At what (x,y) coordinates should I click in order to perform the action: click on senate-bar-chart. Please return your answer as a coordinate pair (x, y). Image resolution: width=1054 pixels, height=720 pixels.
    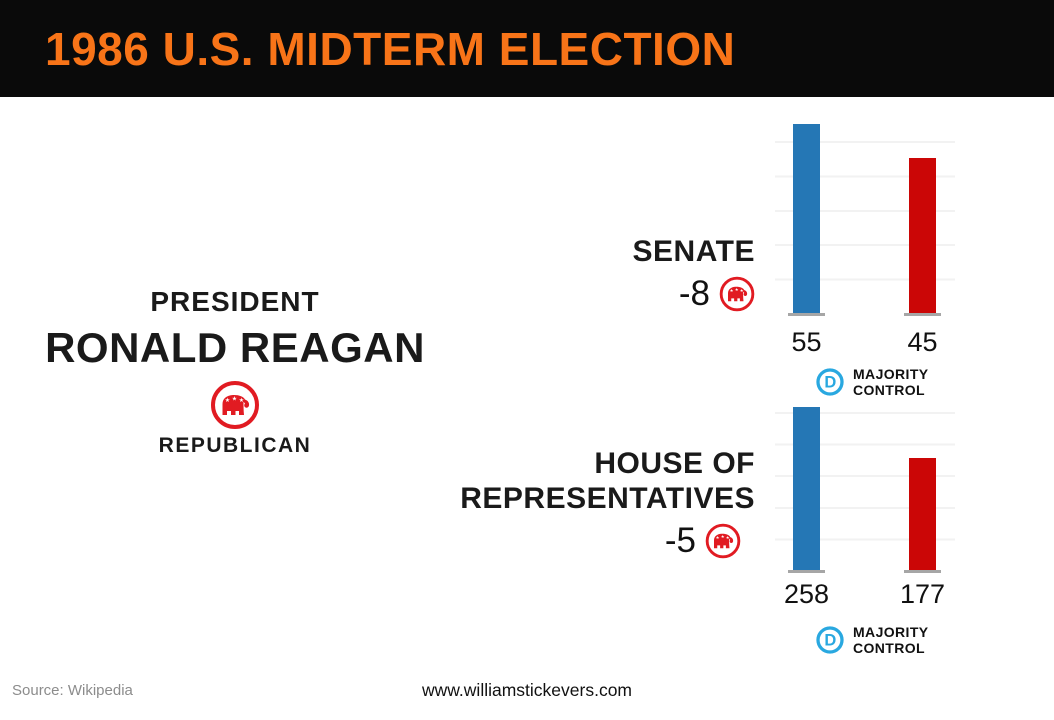
    Looking at the image, I should click on (865, 220).